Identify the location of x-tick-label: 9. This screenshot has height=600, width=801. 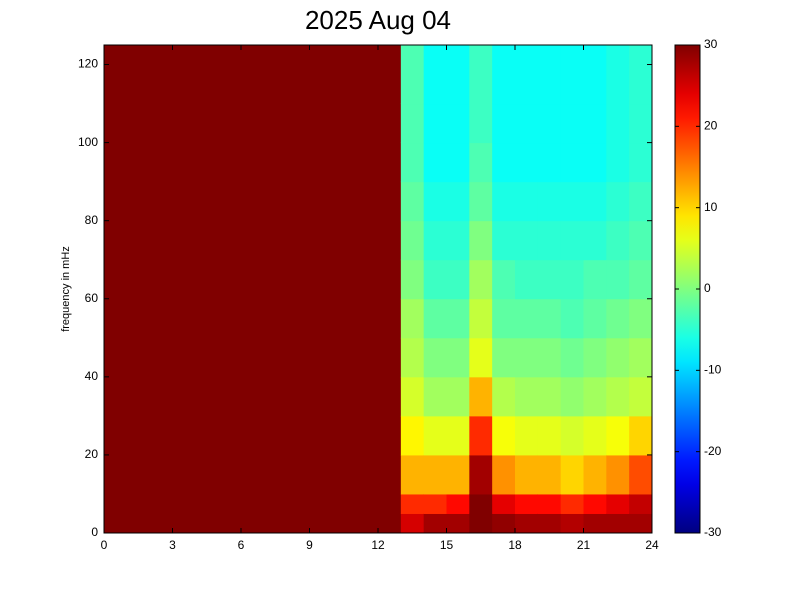
(309, 545).